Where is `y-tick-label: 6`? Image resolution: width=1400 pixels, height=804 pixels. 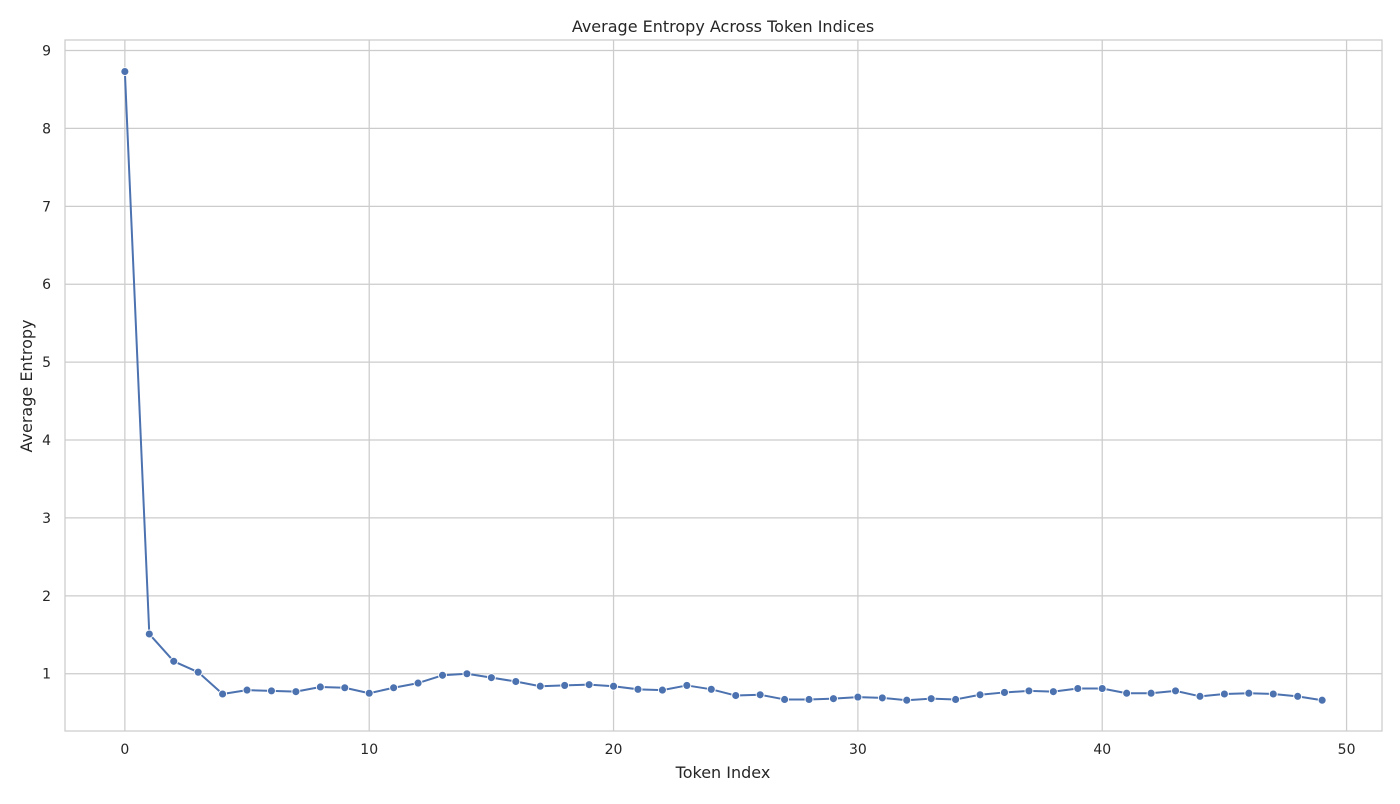
y-tick-label: 6 is located at coordinates (46, 285).